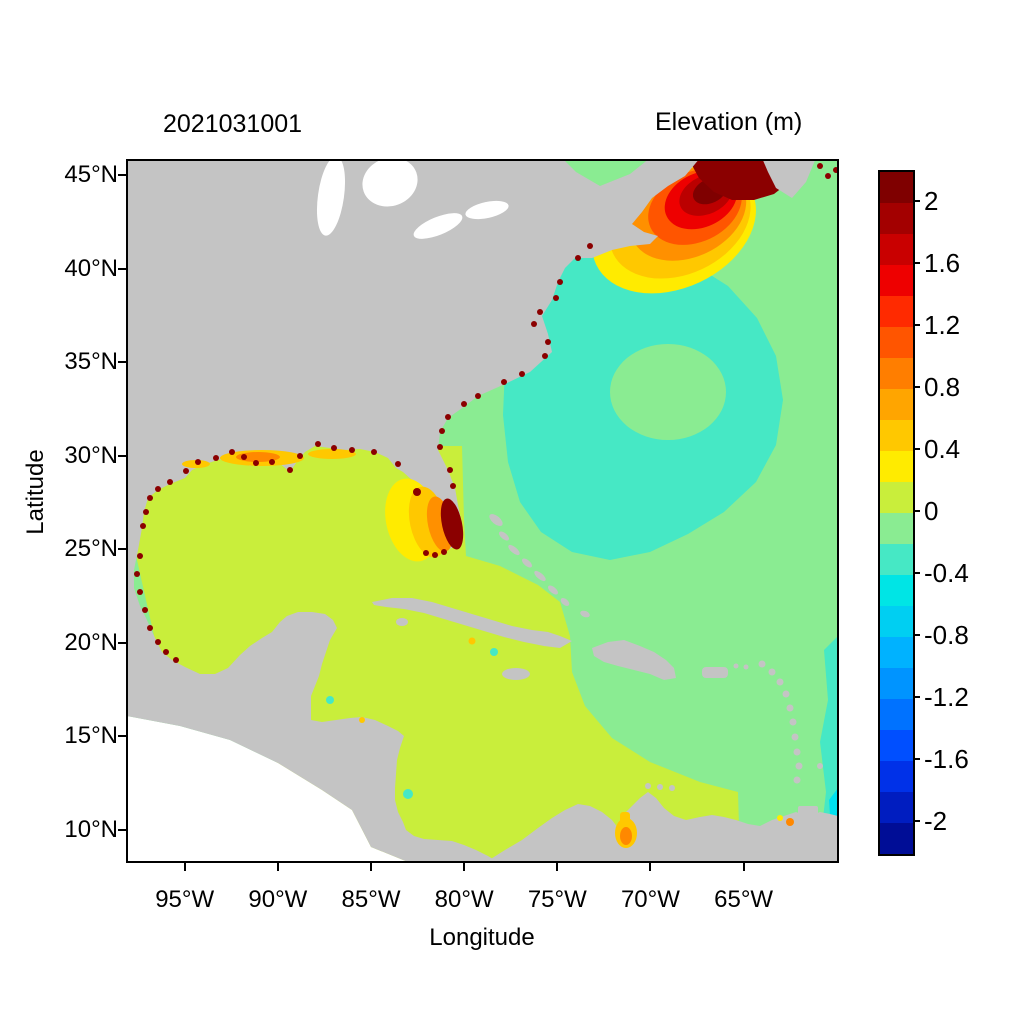 This screenshot has width=1024, height=1024. Describe the element at coordinates (91, 736) in the screenshot. I see `y-tick-label: 15°N` at that location.